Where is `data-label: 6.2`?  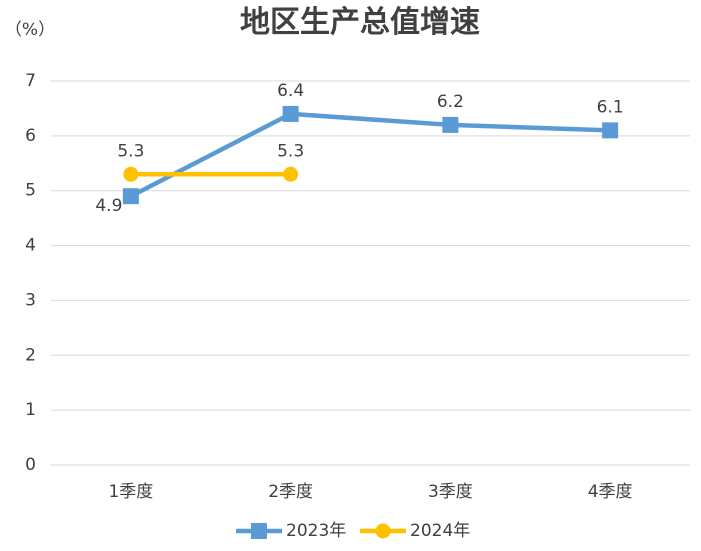
data-label: 6.2 is located at coordinates (450, 102).